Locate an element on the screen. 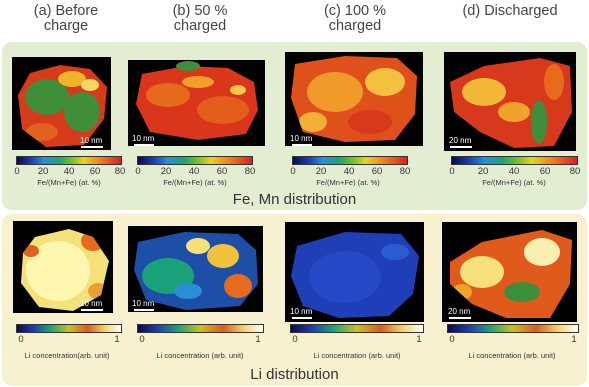 This screenshot has width=589, height=387. column-header-50-charged: (b) 50 % charged is located at coordinates (200, 19).